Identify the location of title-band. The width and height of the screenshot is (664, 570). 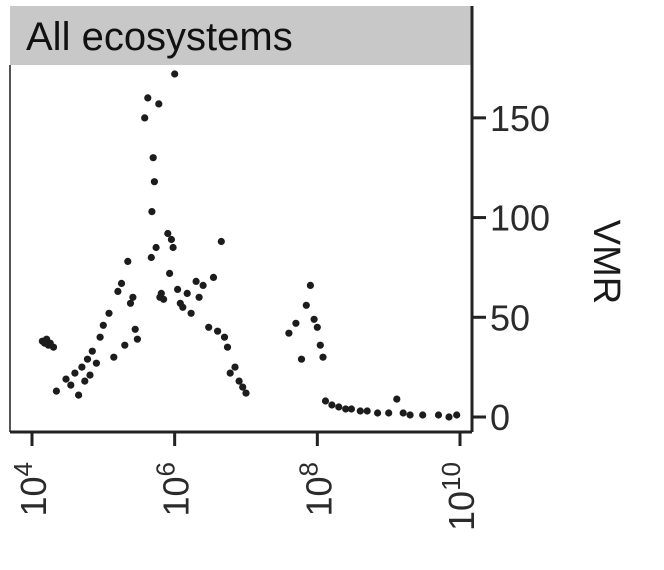
(241, 35).